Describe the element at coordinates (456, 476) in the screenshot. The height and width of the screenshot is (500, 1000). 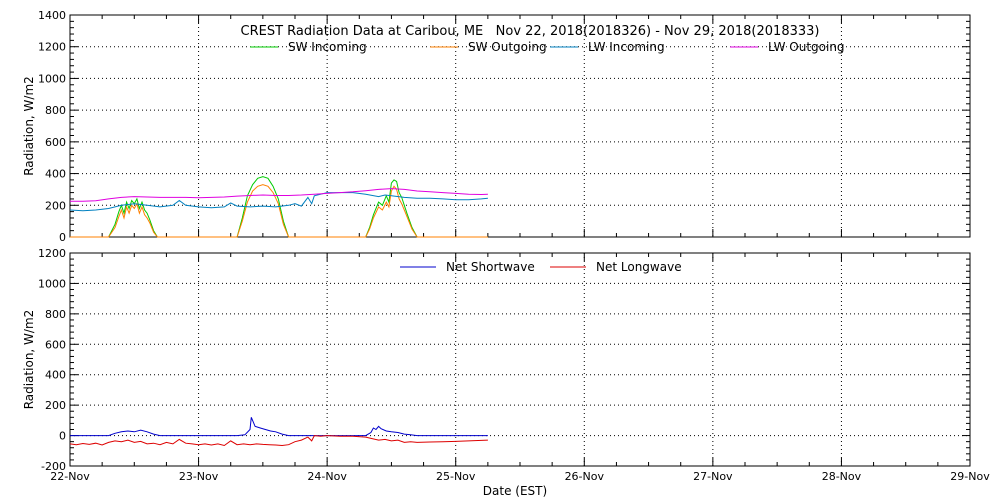
I see `x-tick-label: 25-Nov` at that location.